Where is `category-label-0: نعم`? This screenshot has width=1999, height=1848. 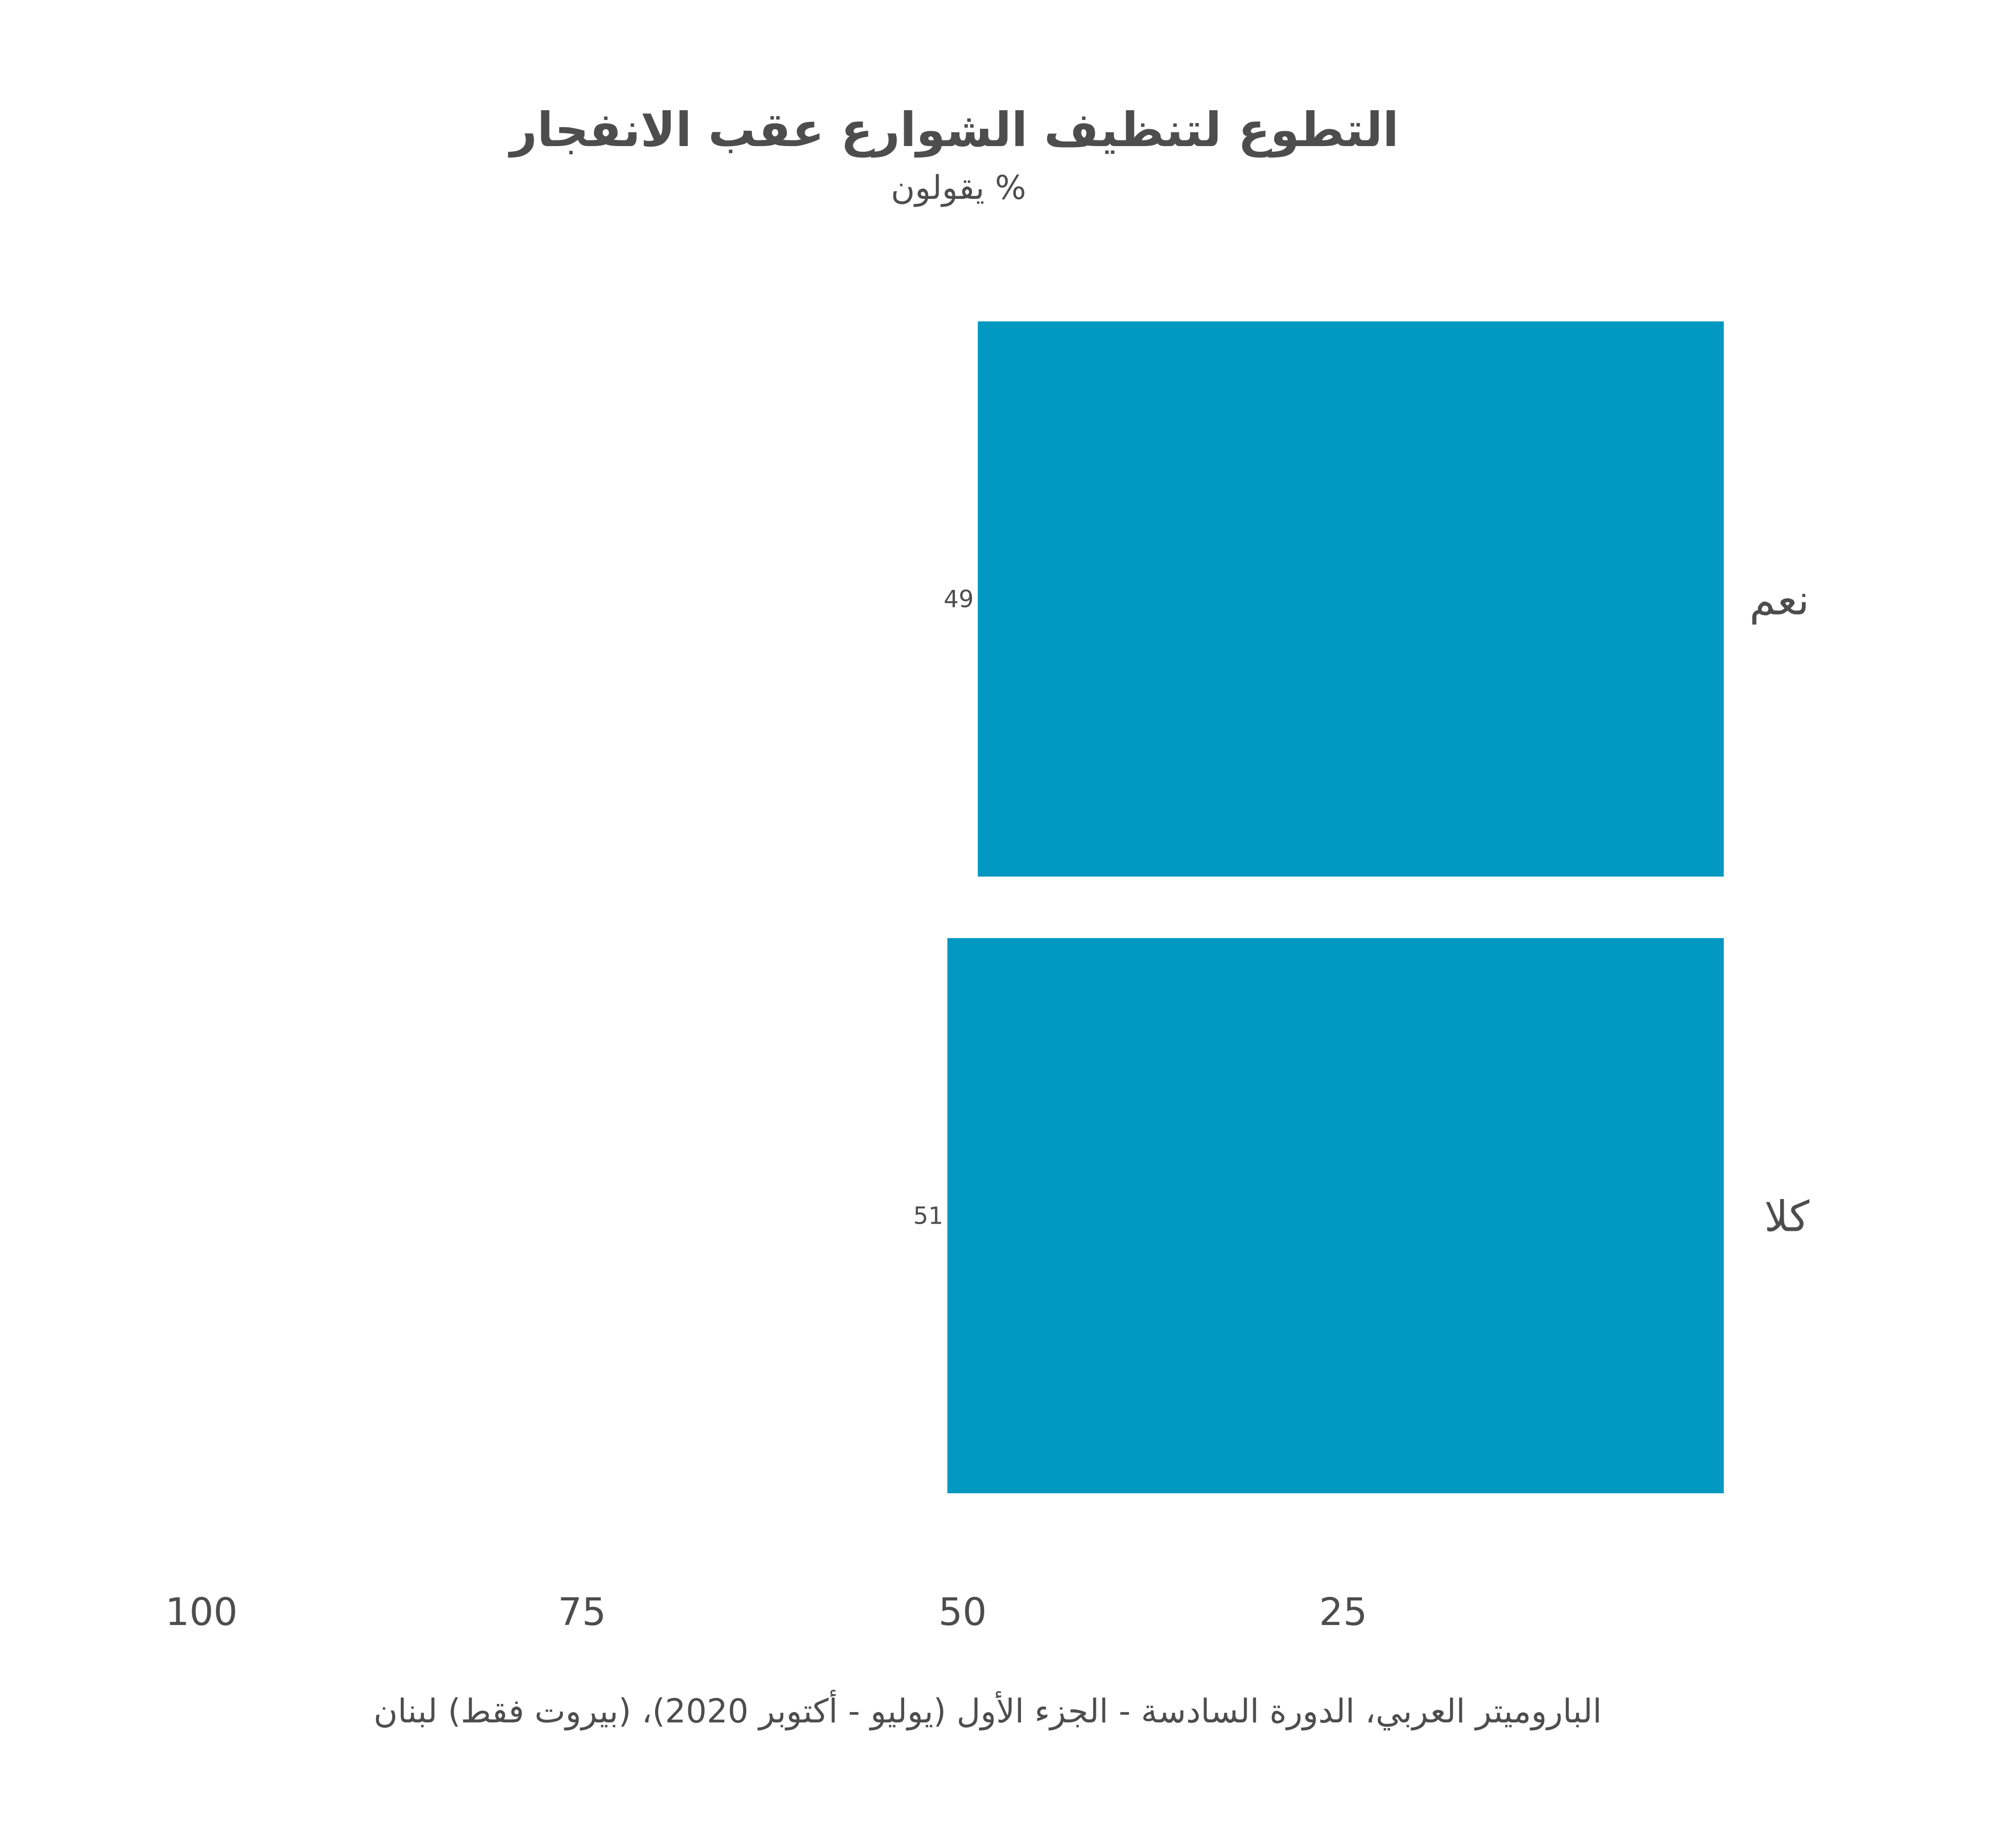 category-label-0: نعم is located at coordinates (1779, 600).